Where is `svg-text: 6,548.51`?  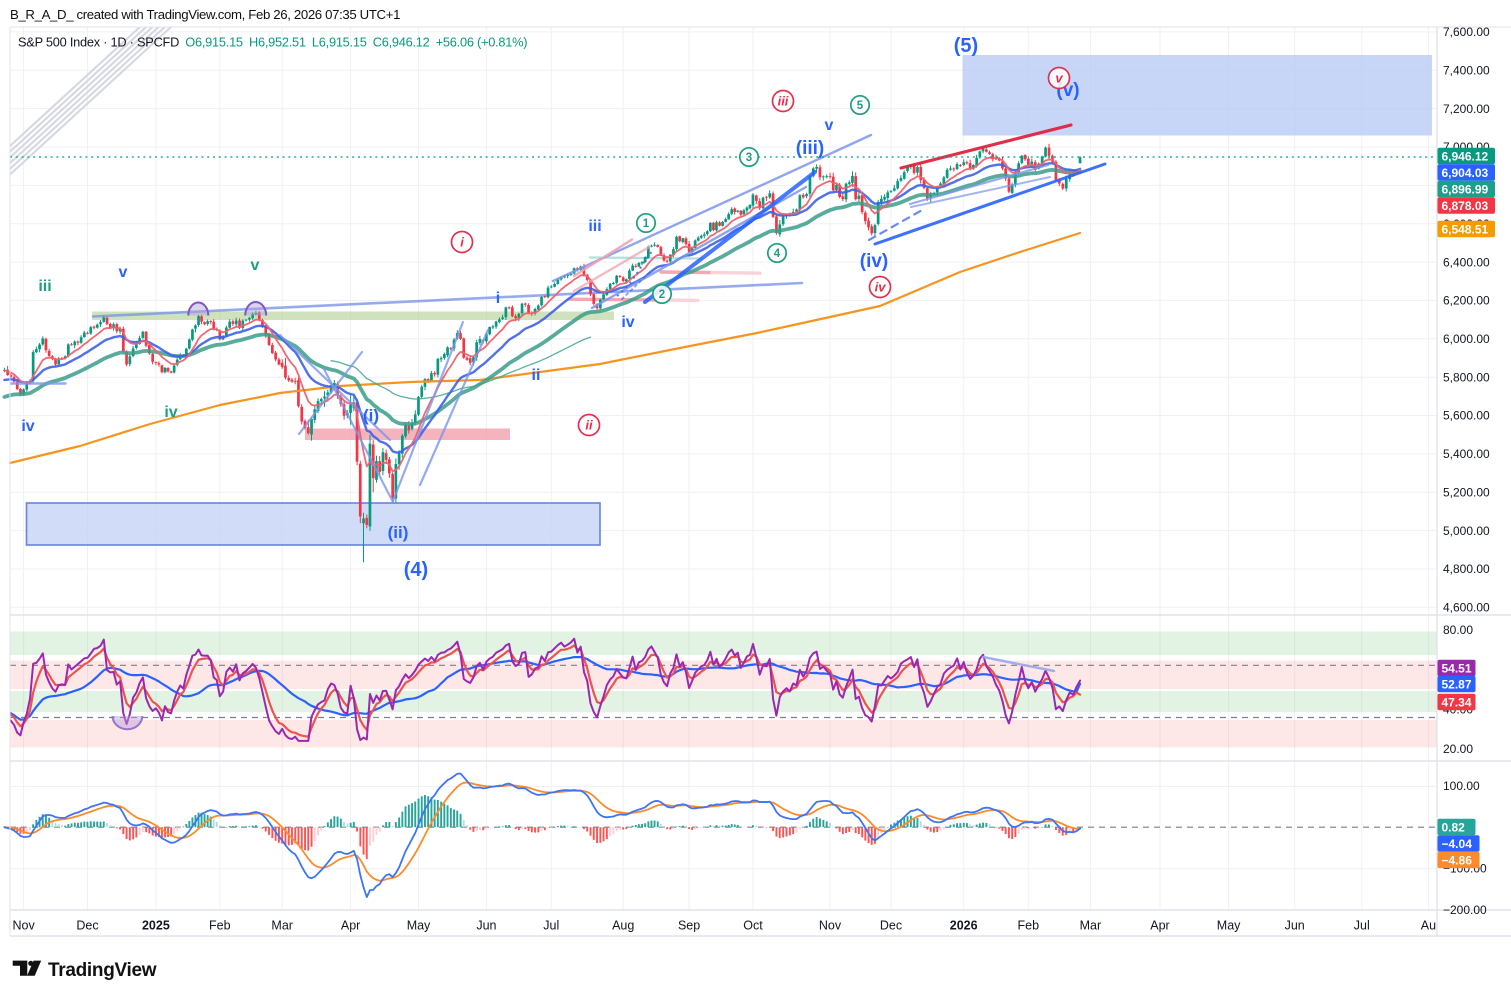 svg-text: 6,548.51 is located at coordinates (1465, 229).